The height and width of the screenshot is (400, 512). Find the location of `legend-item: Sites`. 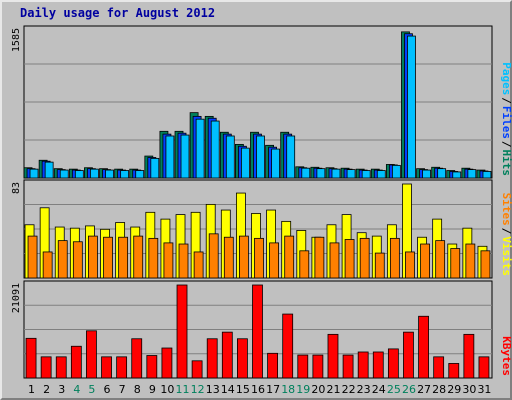

legend-item: Sites is located at coordinates (506, 209).